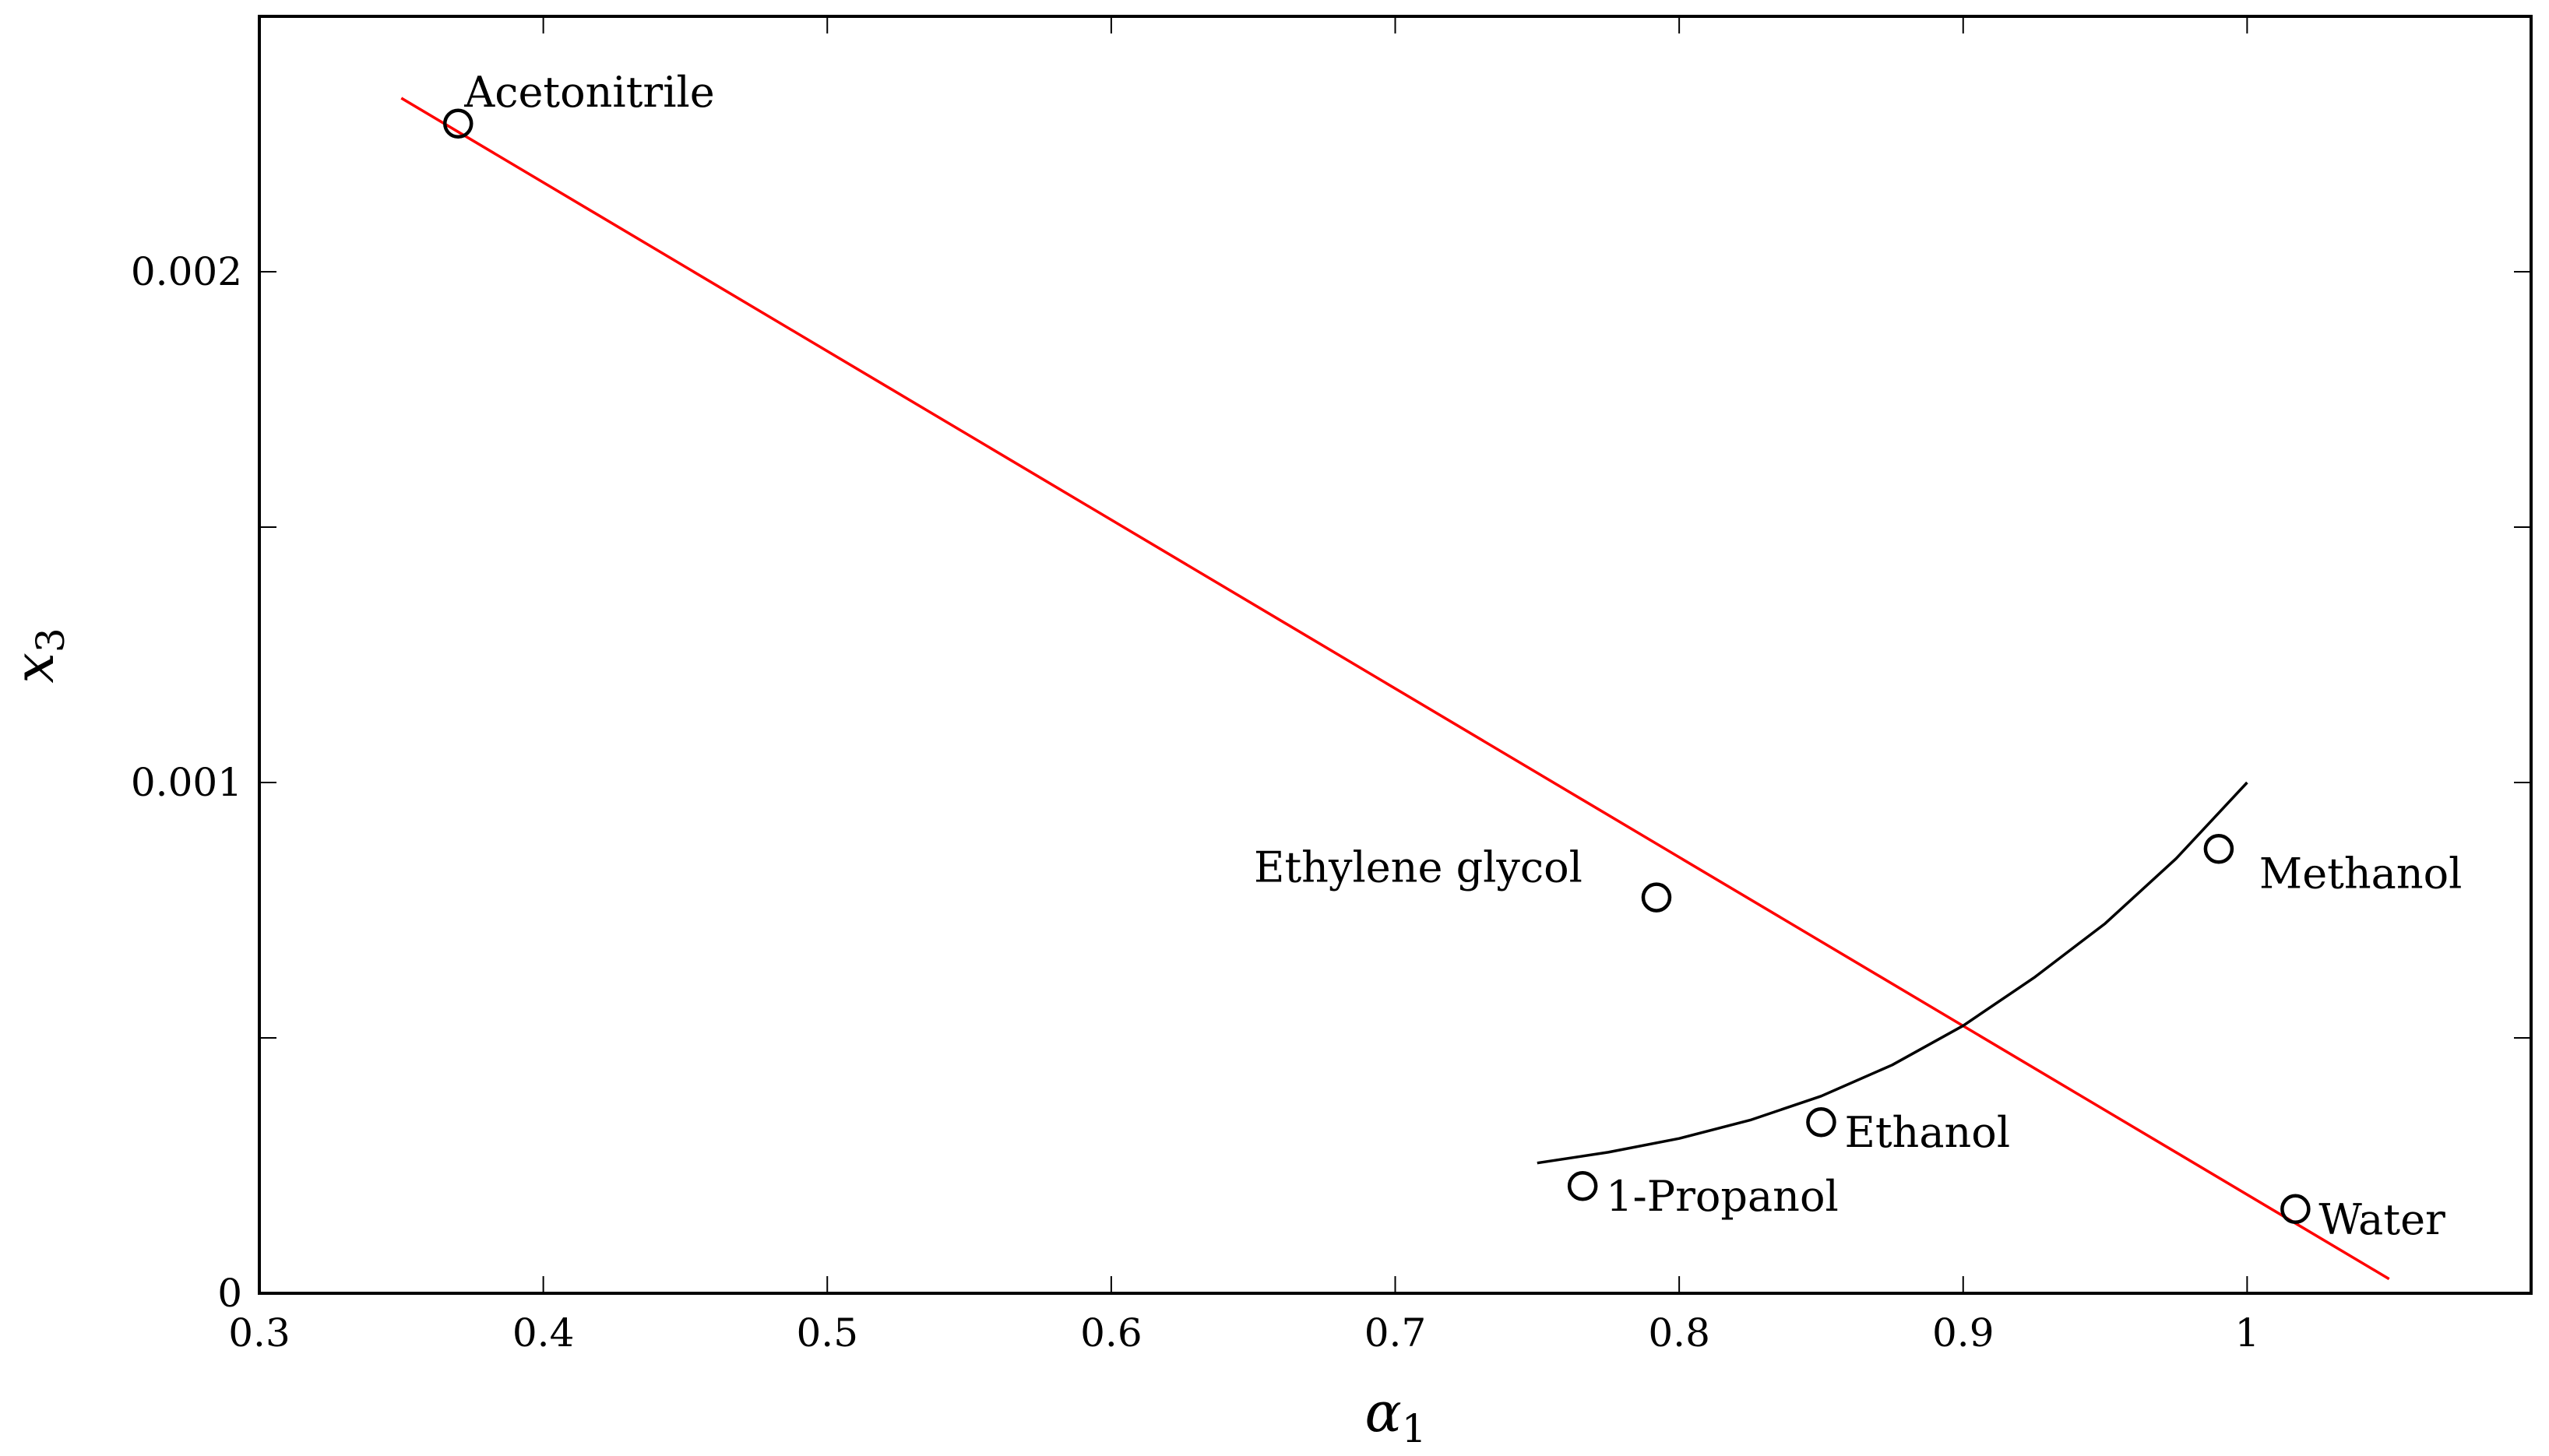 Image resolution: width=2549 pixels, height=1456 pixels. Describe the element at coordinates (1679, 1333) in the screenshot. I see `x-tick-label: 0.8` at that location.